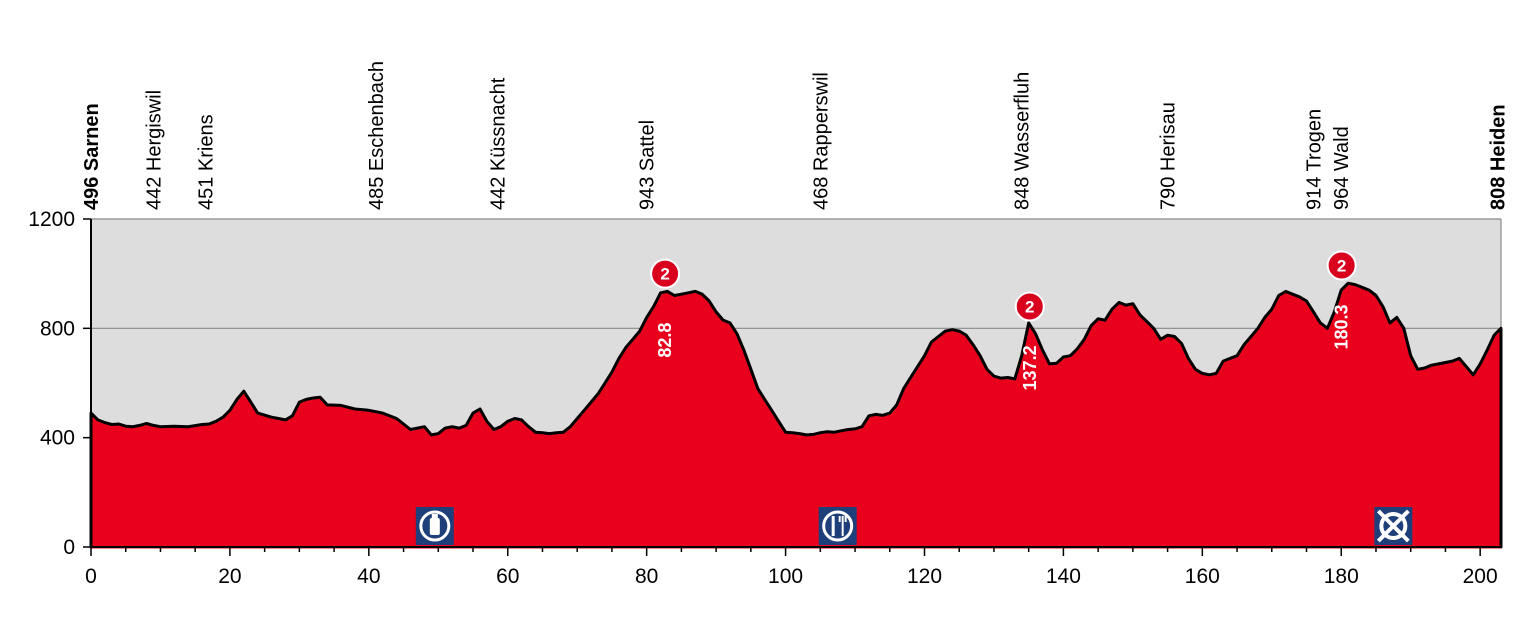 The width and height of the screenshot is (1539, 624). What do you see at coordinates (51, 383) in the screenshot?
I see `y-tick-labels: 0 400 800 1200` at bounding box center [51, 383].